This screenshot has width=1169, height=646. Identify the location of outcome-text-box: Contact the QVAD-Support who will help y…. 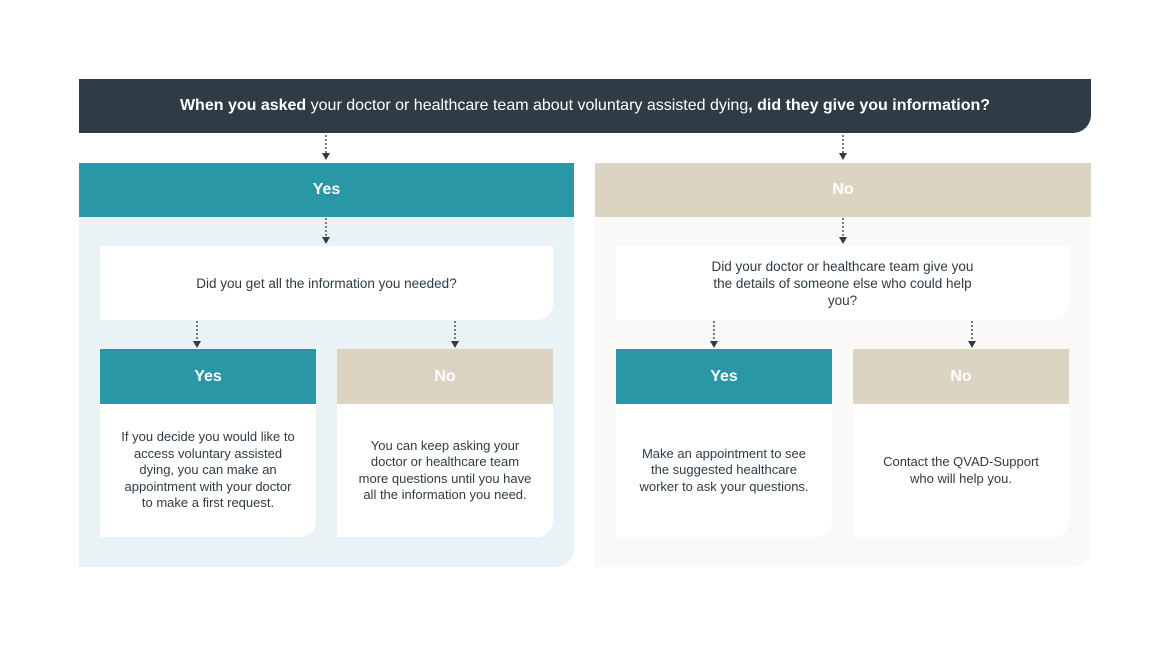
(961, 470).